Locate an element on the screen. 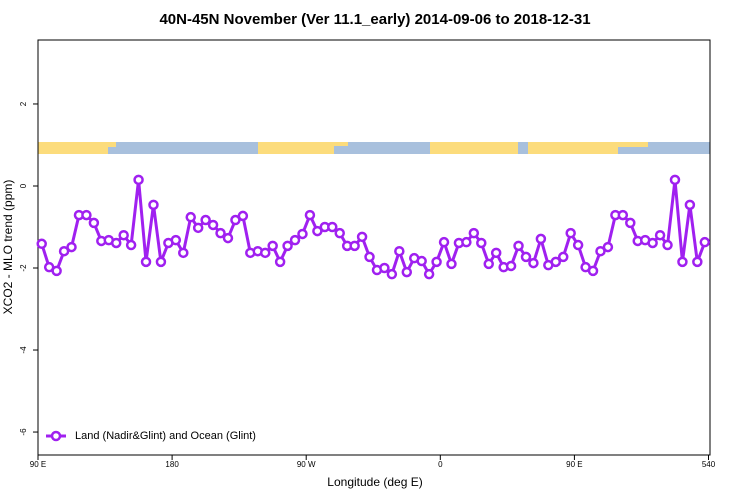 The height and width of the screenshot is (500, 750). x-tick-label: 0 is located at coordinates (440, 464).